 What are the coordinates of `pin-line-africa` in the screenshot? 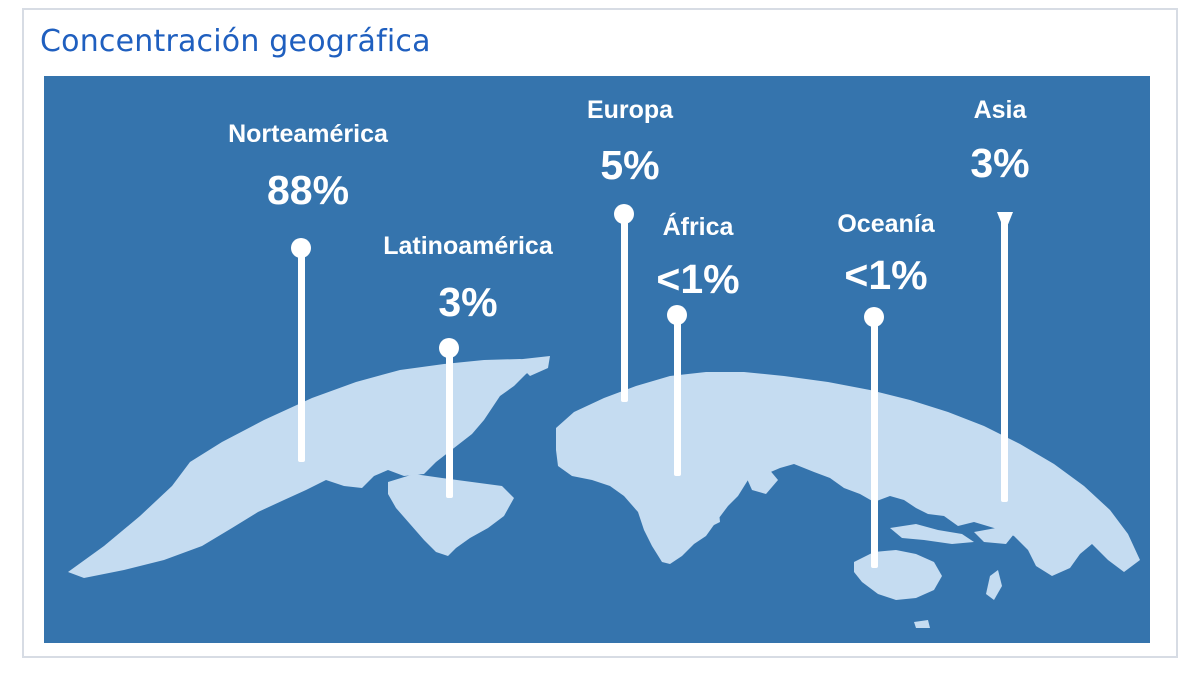 It's located at (677, 396).